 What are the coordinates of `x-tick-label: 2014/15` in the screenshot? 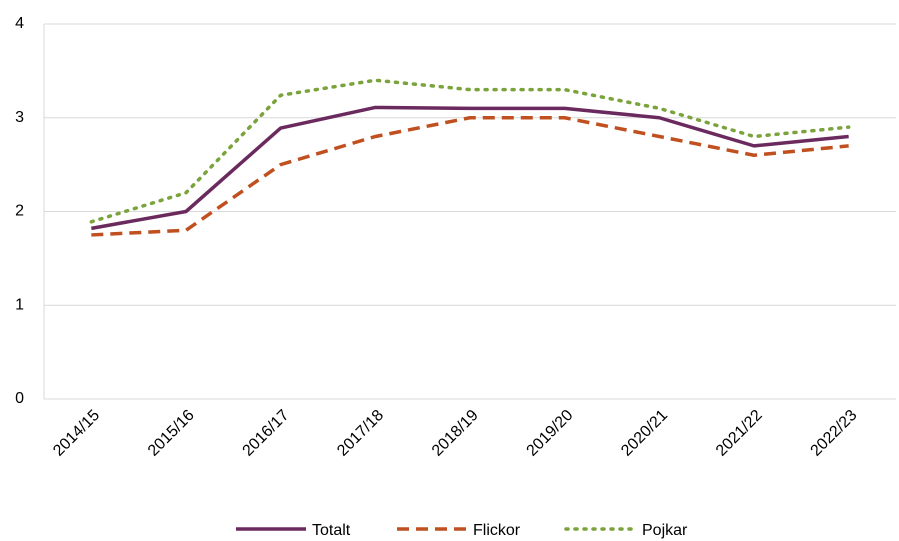 It's located at (76, 433).